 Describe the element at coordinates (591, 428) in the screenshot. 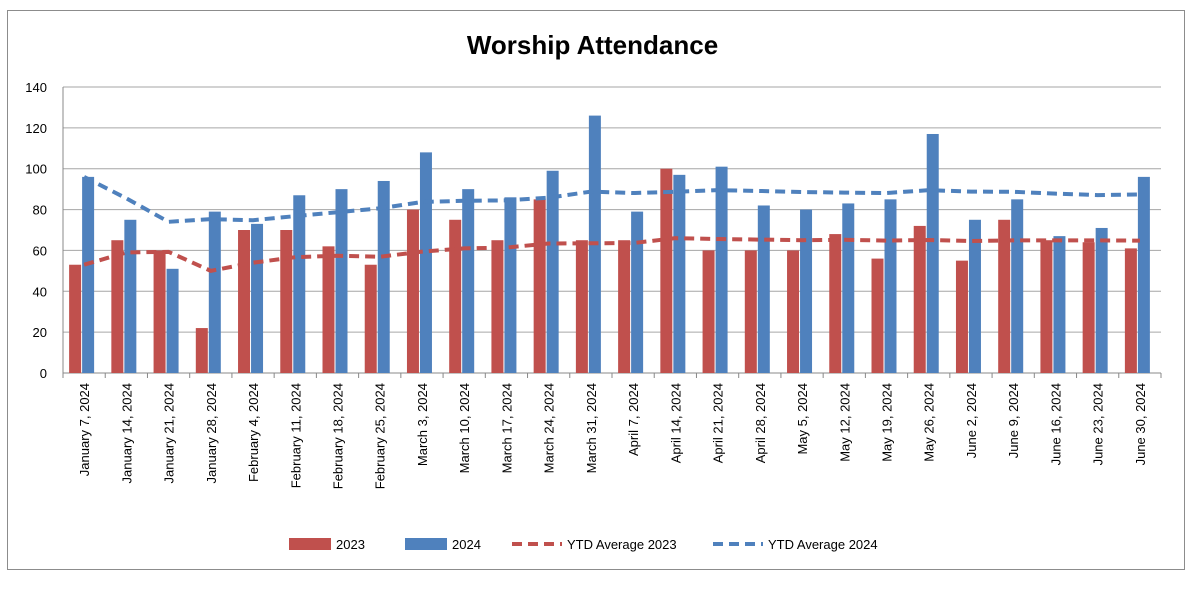

I see `x-tick-label: March 31, 2024` at that location.